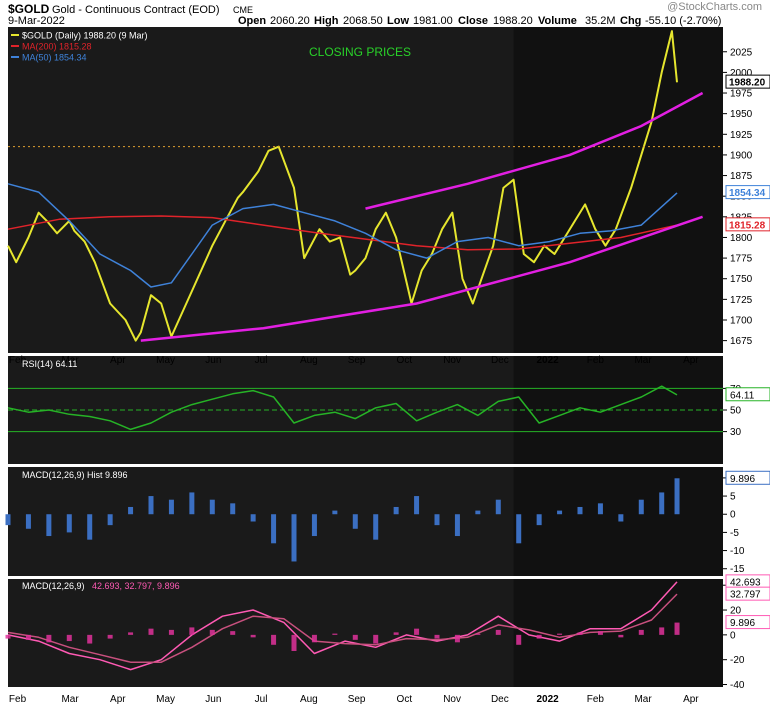 The height and width of the screenshot is (709, 770). I want to click on legend-entry: $GOLD (Daily) 1988.20 (9 Mar), so click(85, 36).